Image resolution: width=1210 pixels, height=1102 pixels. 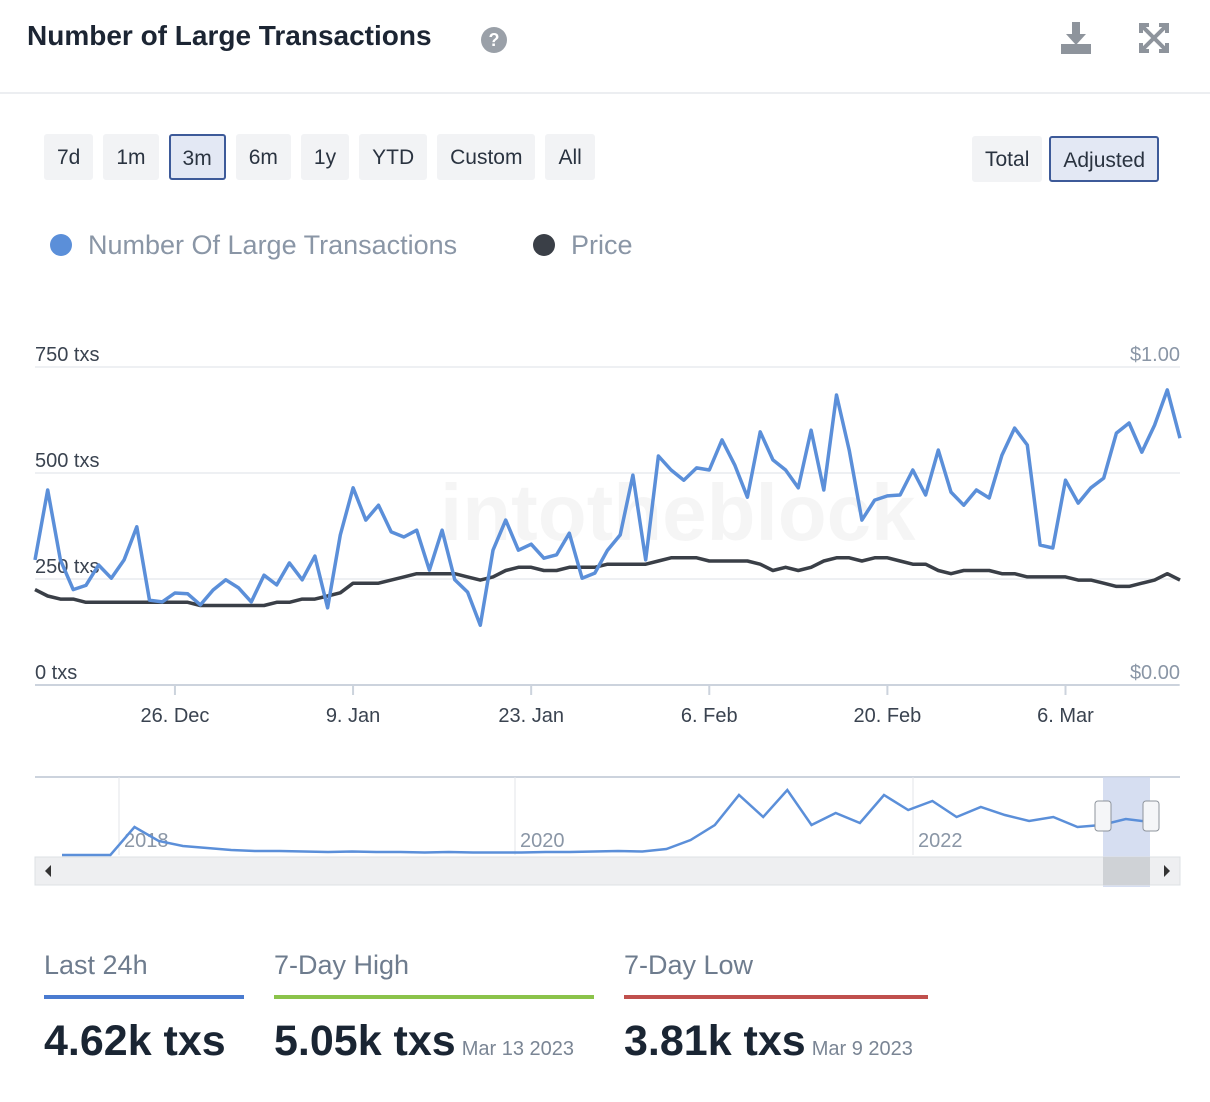 What do you see at coordinates (1126, 871) in the screenshot?
I see `scrollbar-thumb` at bounding box center [1126, 871].